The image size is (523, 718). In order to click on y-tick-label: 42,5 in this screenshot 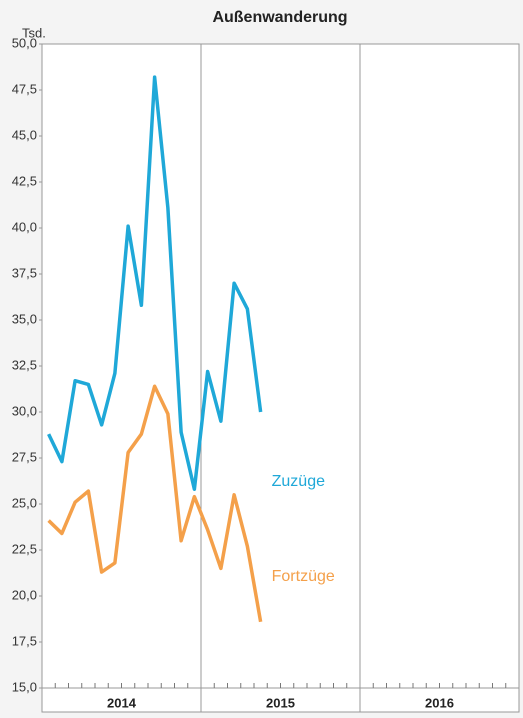, I will do `click(24, 180)`.